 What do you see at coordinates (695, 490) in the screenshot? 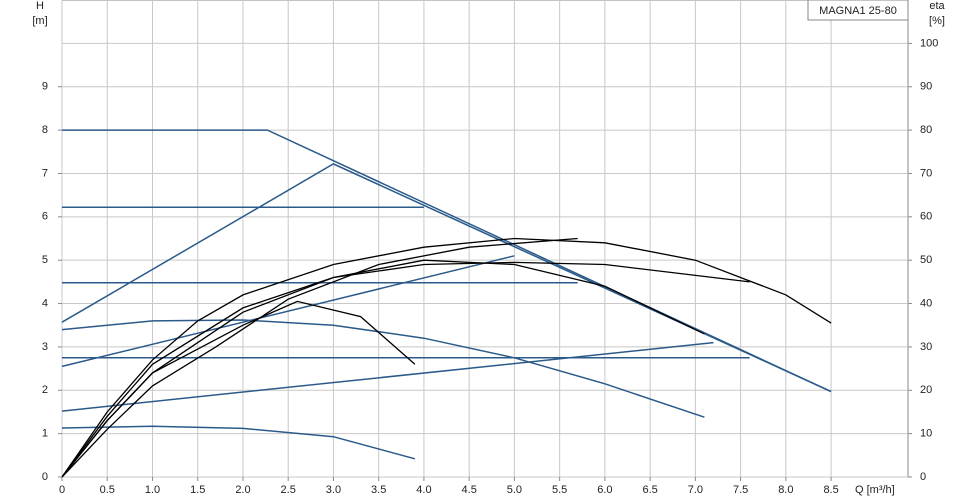
I see `x-tick-label: 7.0` at bounding box center [695, 490].